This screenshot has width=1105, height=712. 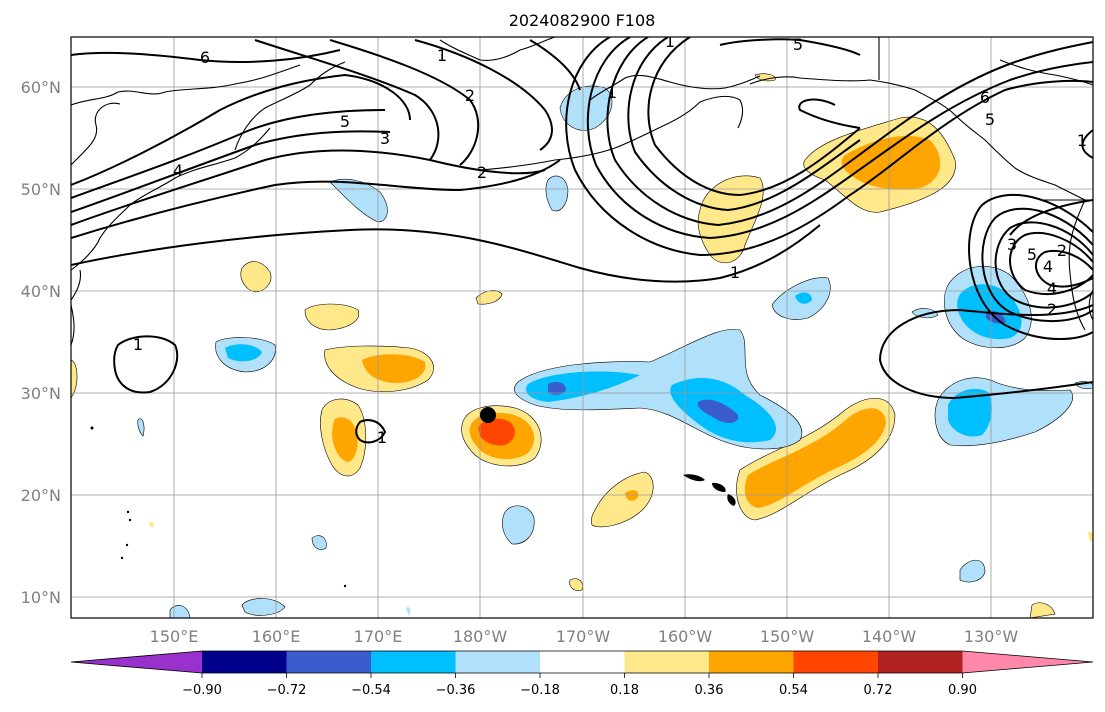 I want to click on colorbar-tick-label: 0.54, so click(x=793, y=690).